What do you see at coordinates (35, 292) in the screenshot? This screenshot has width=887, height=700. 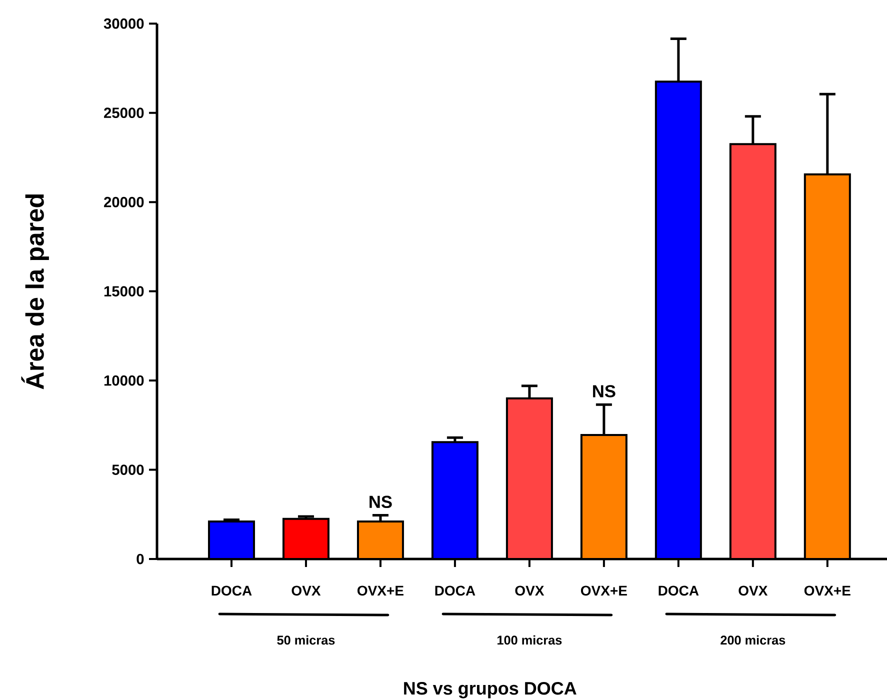 I see `y-axis-title: Área de la pared` at bounding box center [35, 292].